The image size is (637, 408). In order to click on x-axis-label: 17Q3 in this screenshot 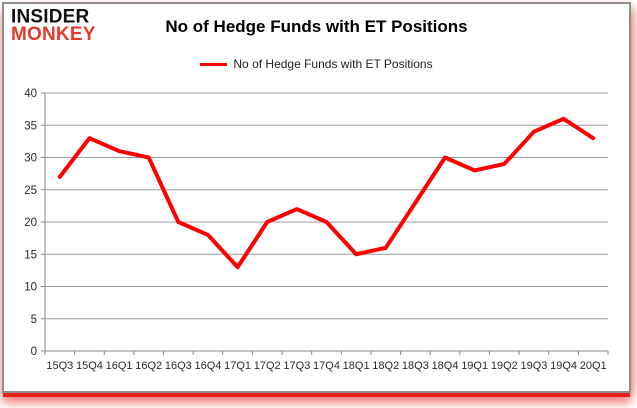, I will do `click(296, 366)`.